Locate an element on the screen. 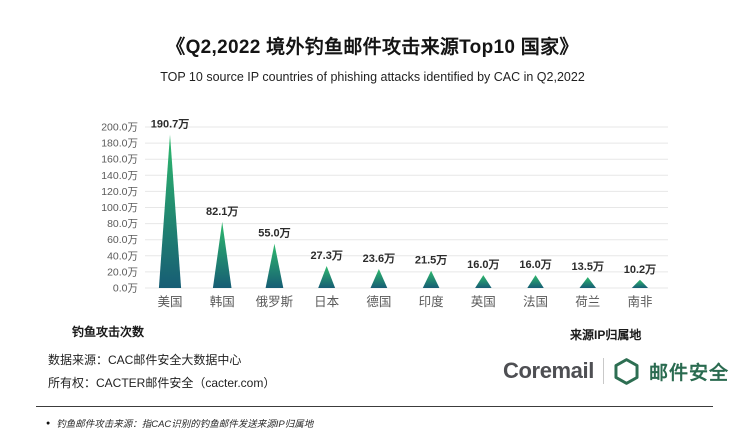 Image resolution: width=745 pixels, height=434 pixels. y-tick-label: 80.0万 is located at coordinates (122, 224).